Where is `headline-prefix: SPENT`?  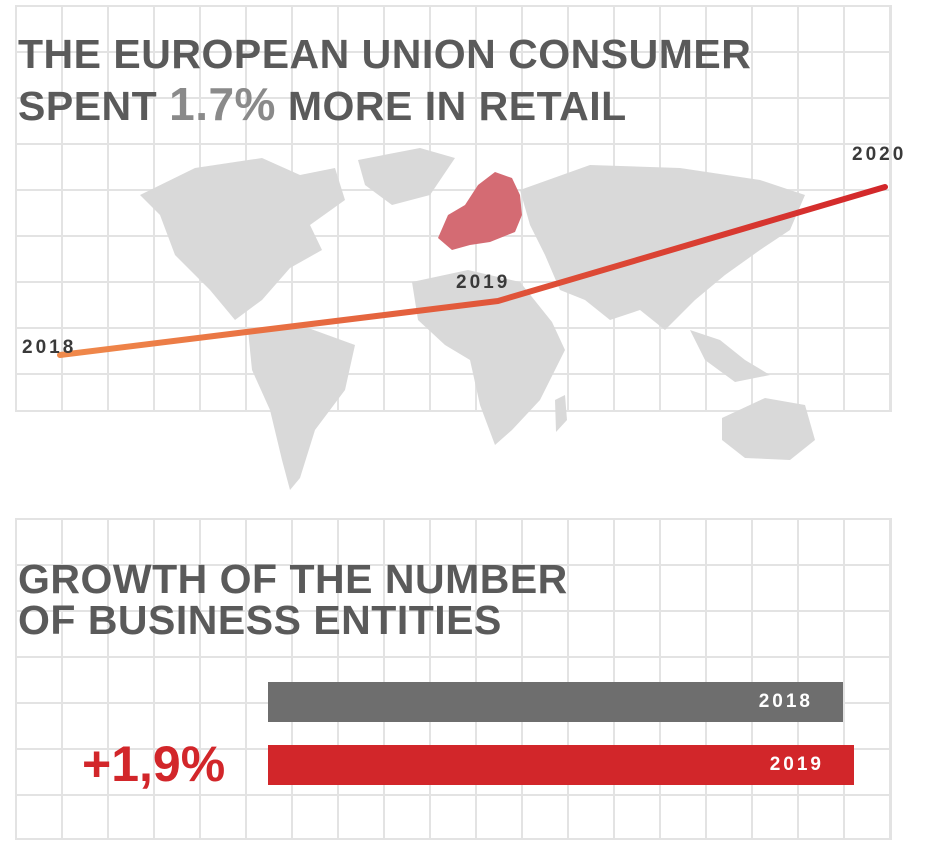 headline-prefix: SPENT is located at coordinates (88, 106).